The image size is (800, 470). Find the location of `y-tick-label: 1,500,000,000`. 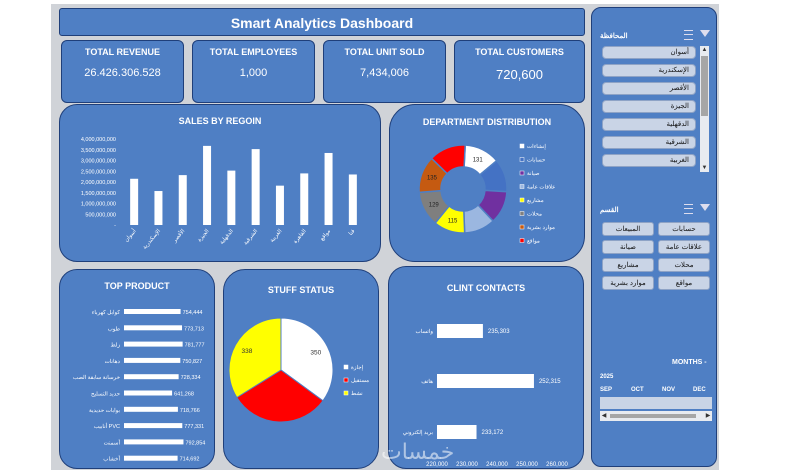

y-tick-label: 1,500,000,000 is located at coordinates (98, 194).